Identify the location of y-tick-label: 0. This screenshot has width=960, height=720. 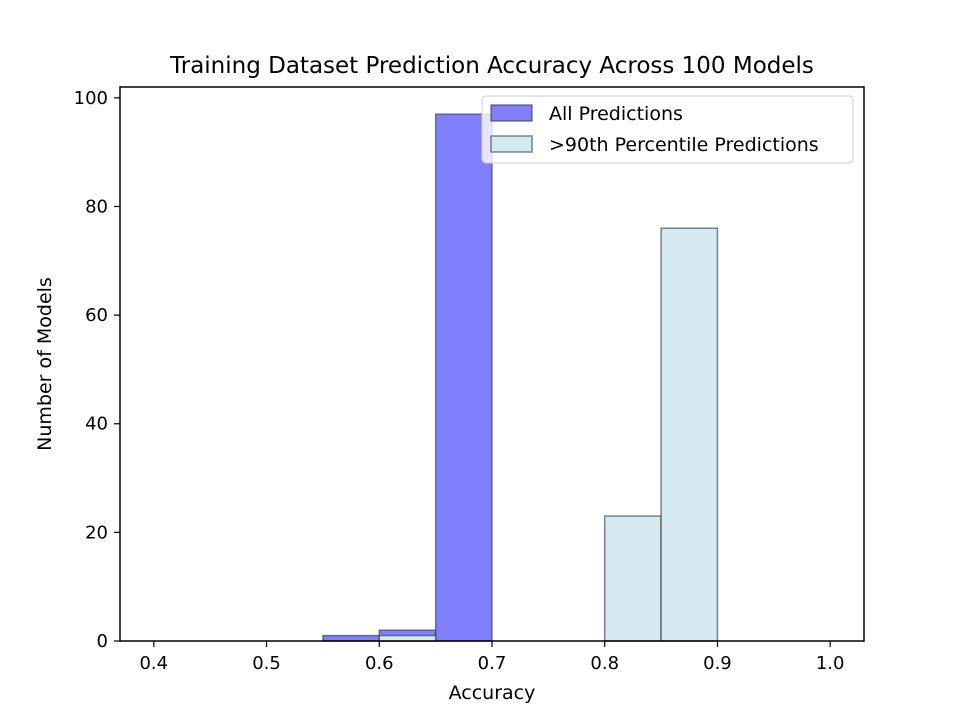
(102, 641).